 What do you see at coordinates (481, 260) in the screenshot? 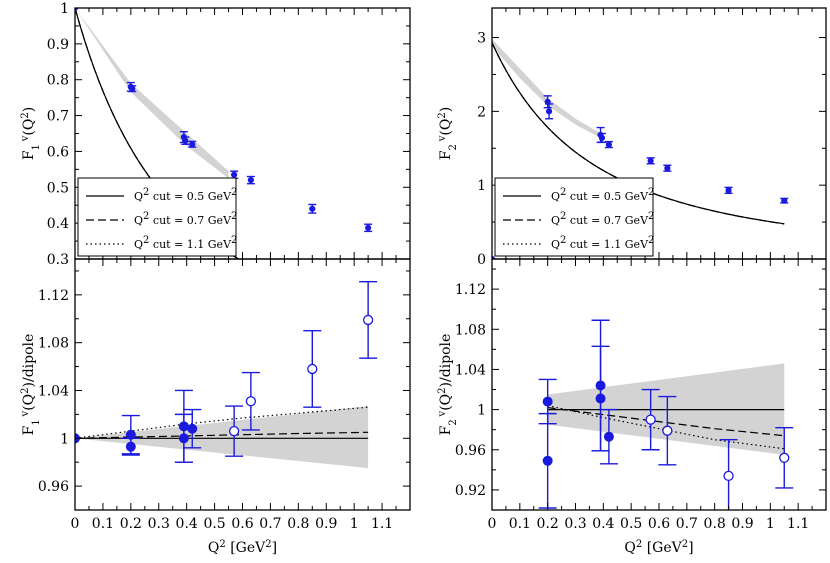
I see `y-tick-label: 0` at bounding box center [481, 260].